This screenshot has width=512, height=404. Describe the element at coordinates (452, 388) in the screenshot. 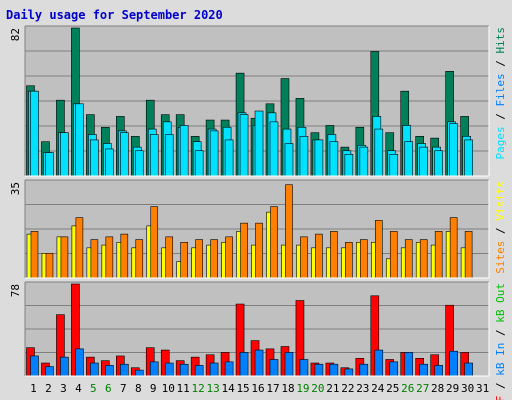

I see `x-tick-label: 29` at that location.